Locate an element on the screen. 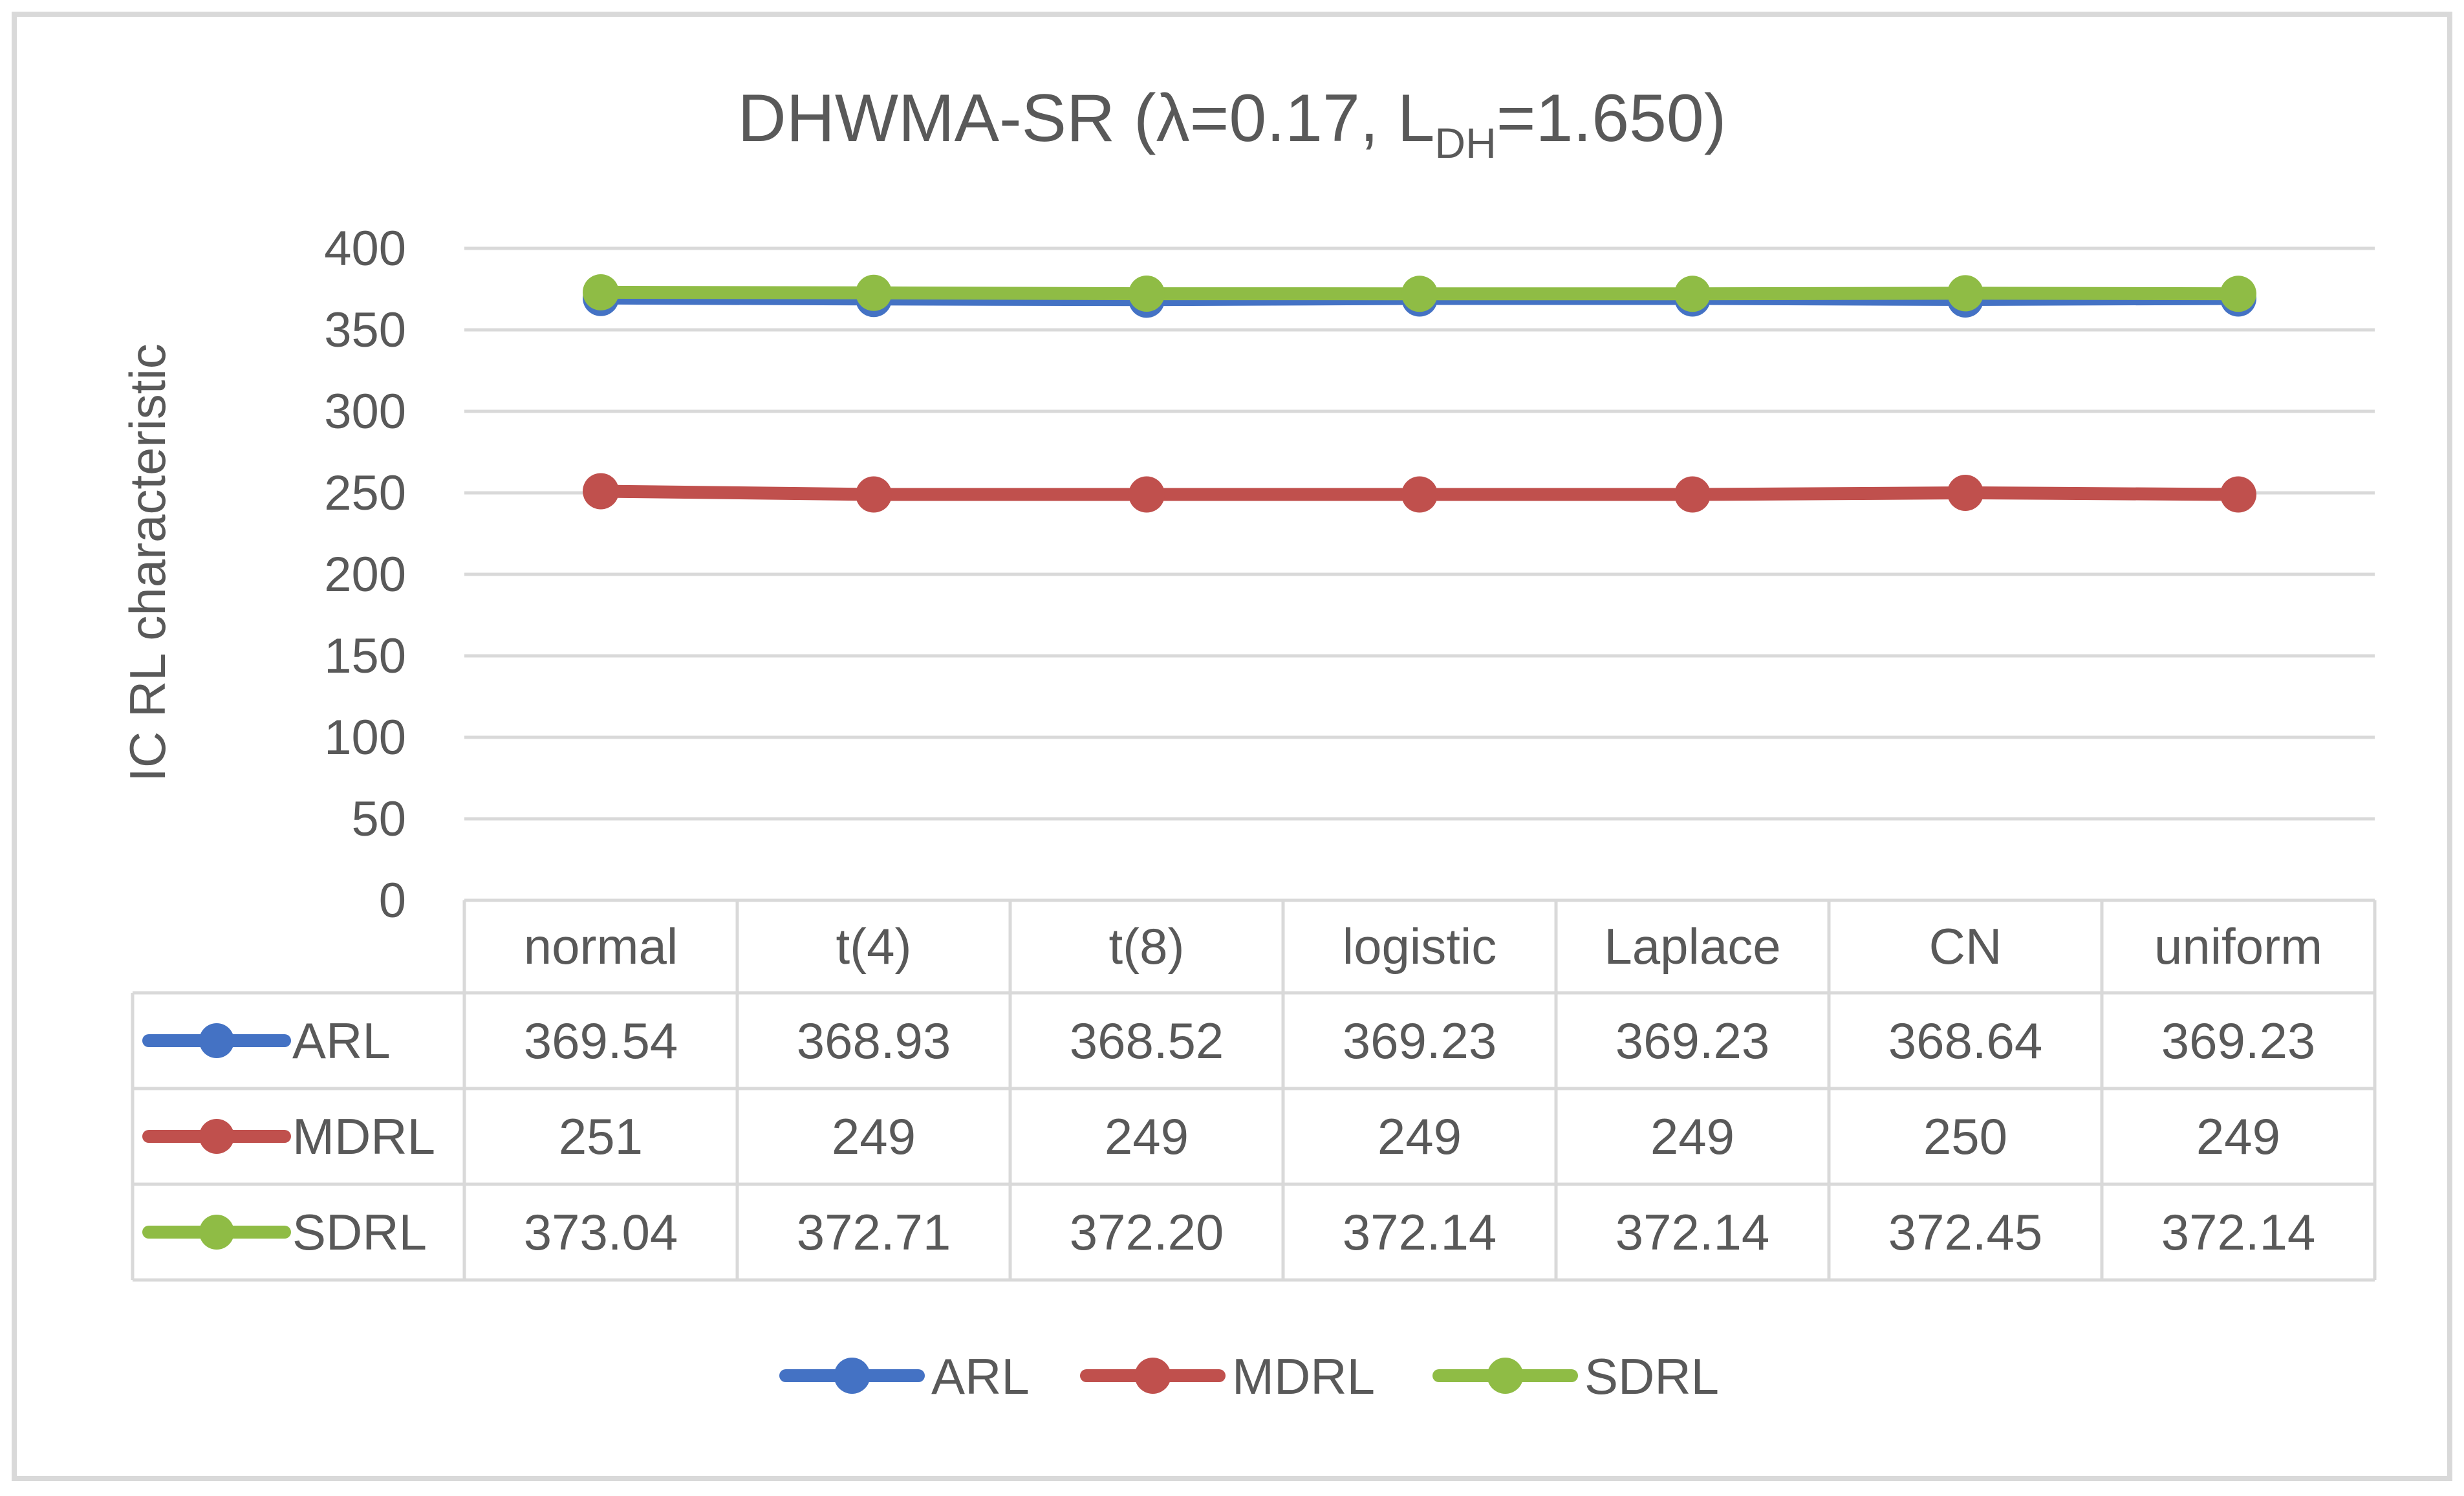 The height and width of the screenshot is (1496, 2464). plot-area is located at coordinates (1419, 394).